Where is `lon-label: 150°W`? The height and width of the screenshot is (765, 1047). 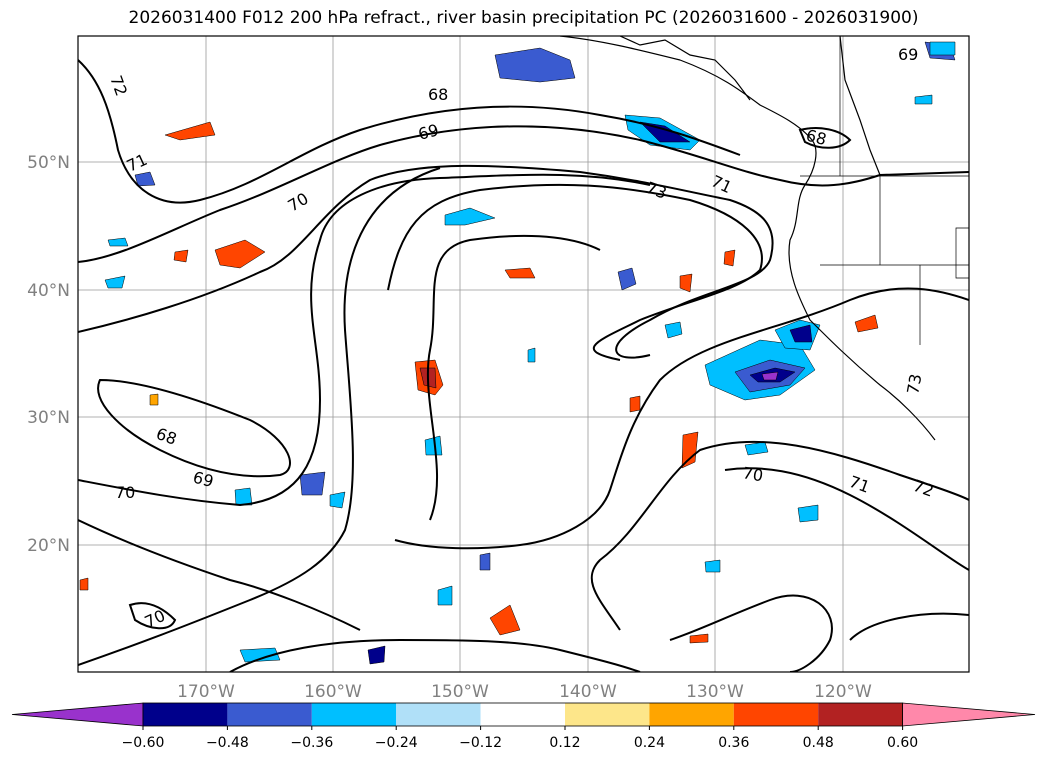
lon-label: 150°W is located at coordinates (460, 692).